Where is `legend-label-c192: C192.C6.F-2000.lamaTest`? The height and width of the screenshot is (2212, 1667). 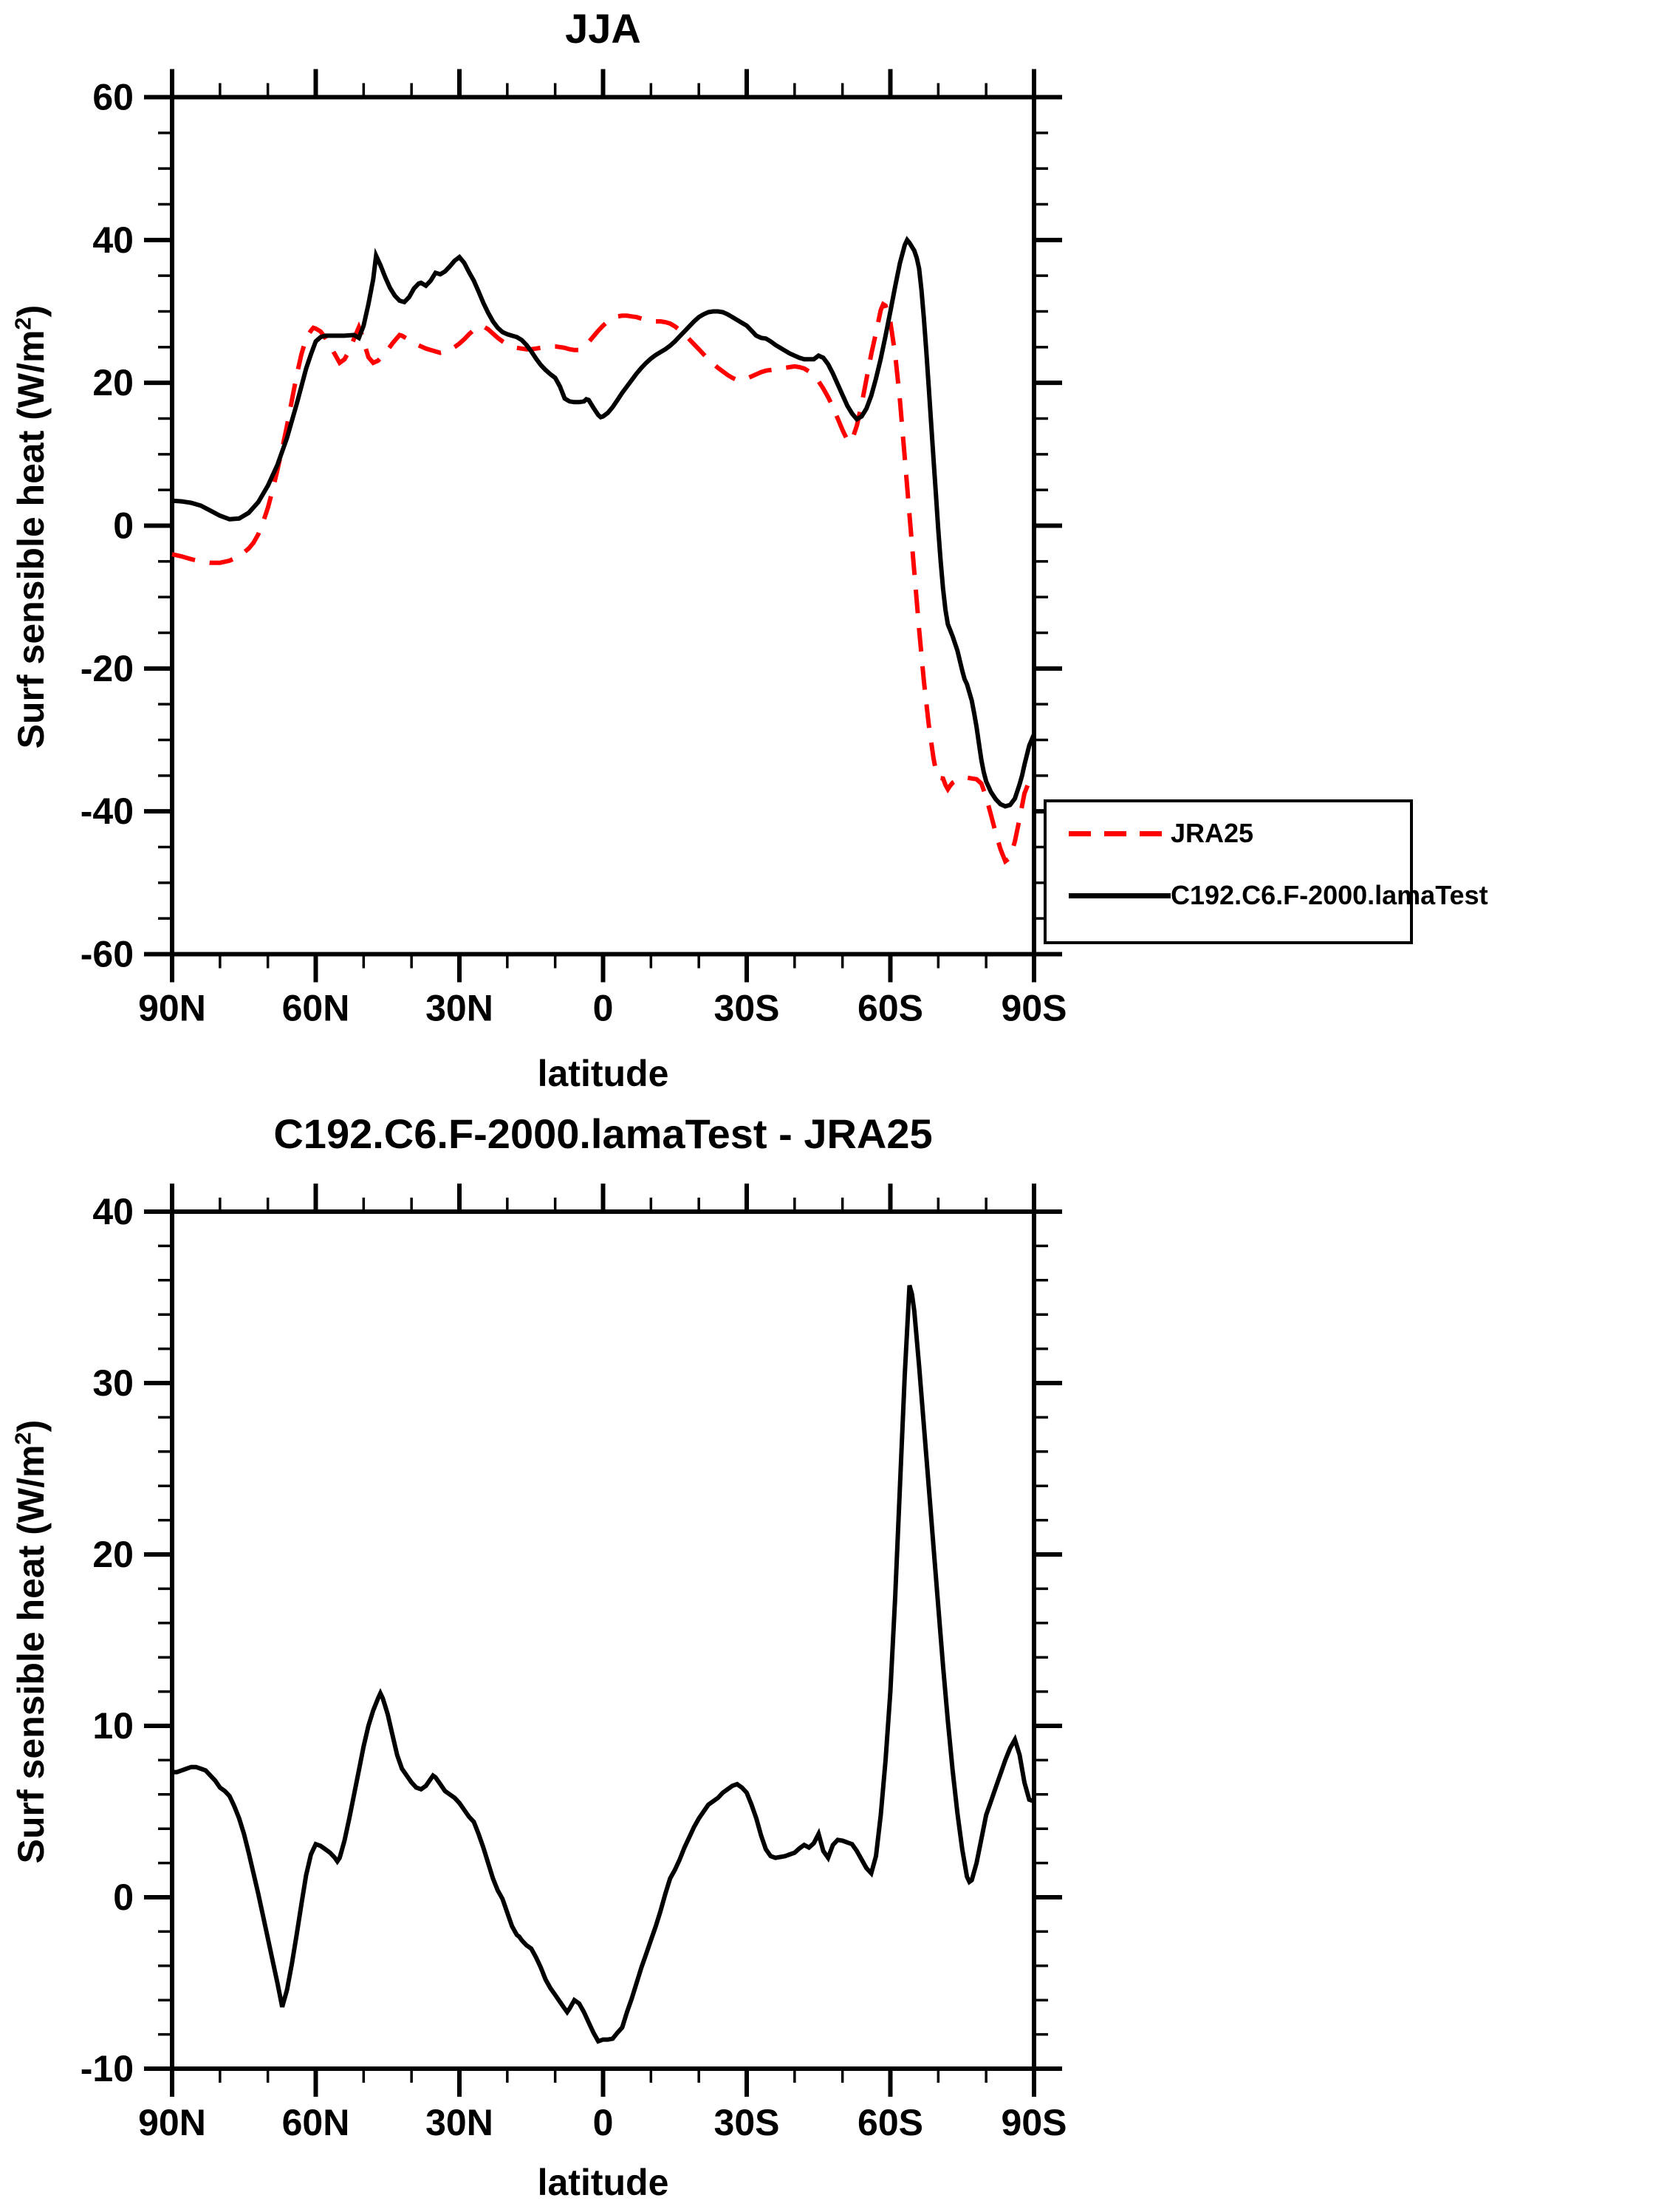 legend-label-c192: C192.C6.F-2000.lamaTest is located at coordinates (1329, 895).